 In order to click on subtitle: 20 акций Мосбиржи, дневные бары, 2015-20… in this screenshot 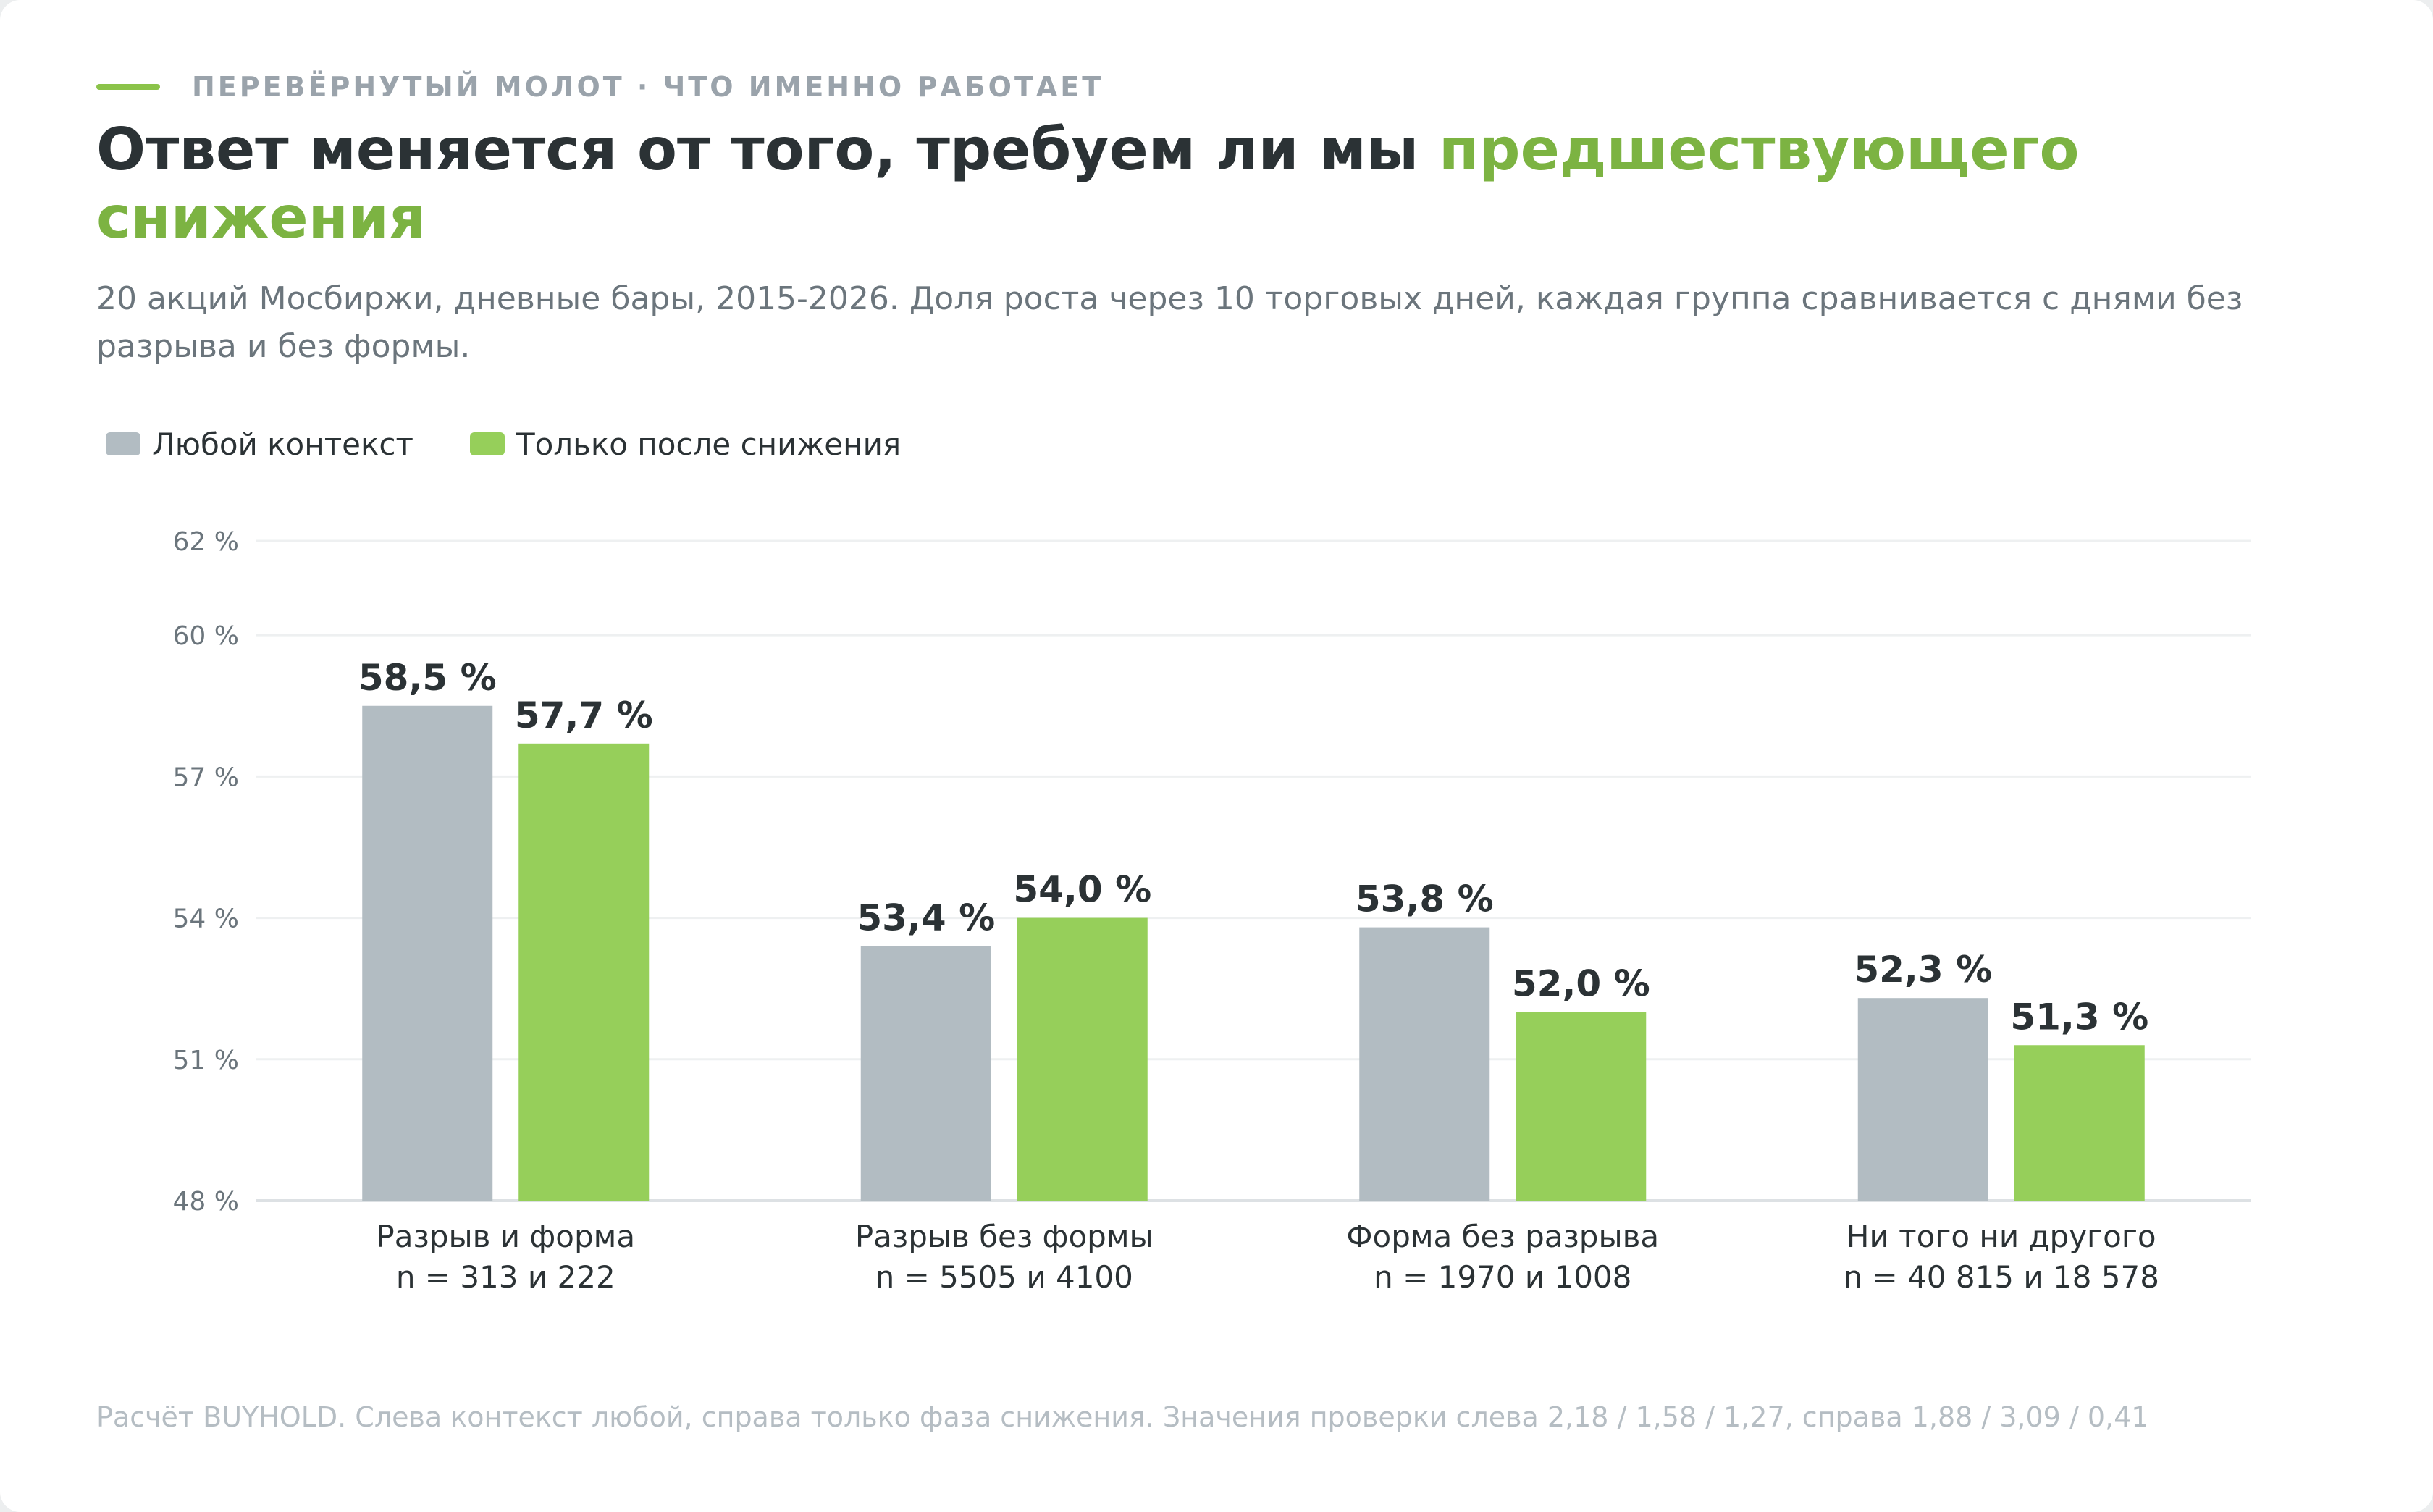, I will do `click(1169, 322)`.